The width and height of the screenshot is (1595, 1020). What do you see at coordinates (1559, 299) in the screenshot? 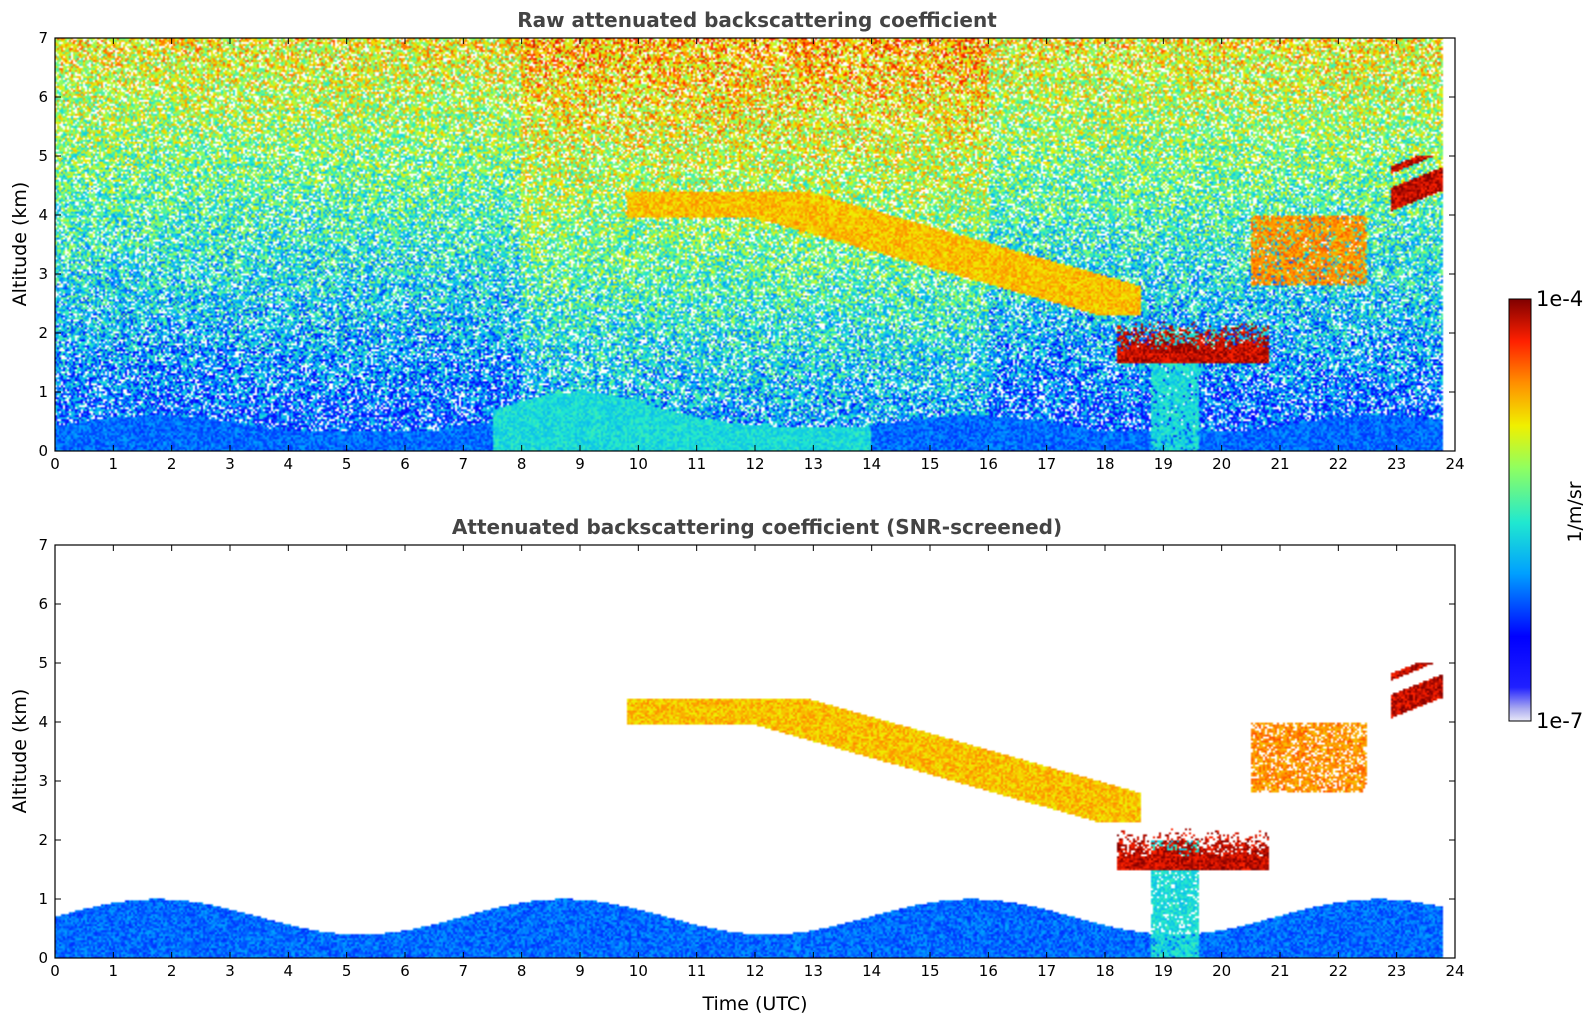
I see `colorbar-max-label: 1e-4` at bounding box center [1559, 299].